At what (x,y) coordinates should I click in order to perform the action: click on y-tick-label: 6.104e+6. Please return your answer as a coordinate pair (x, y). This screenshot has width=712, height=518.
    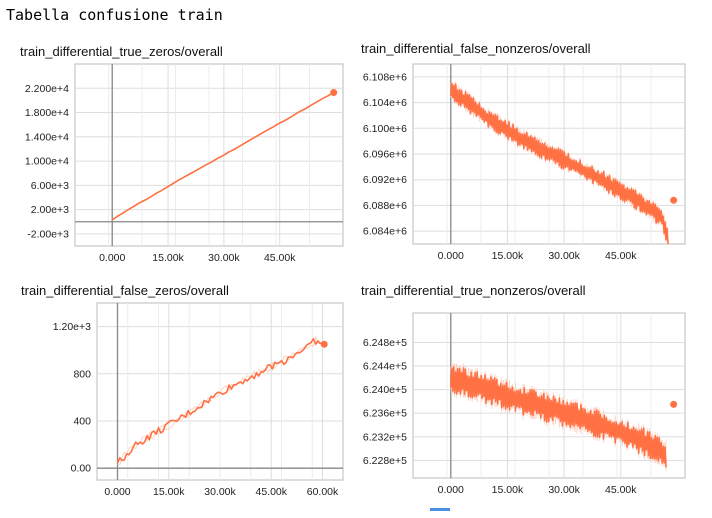
    Looking at the image, I should click on (385, 103).